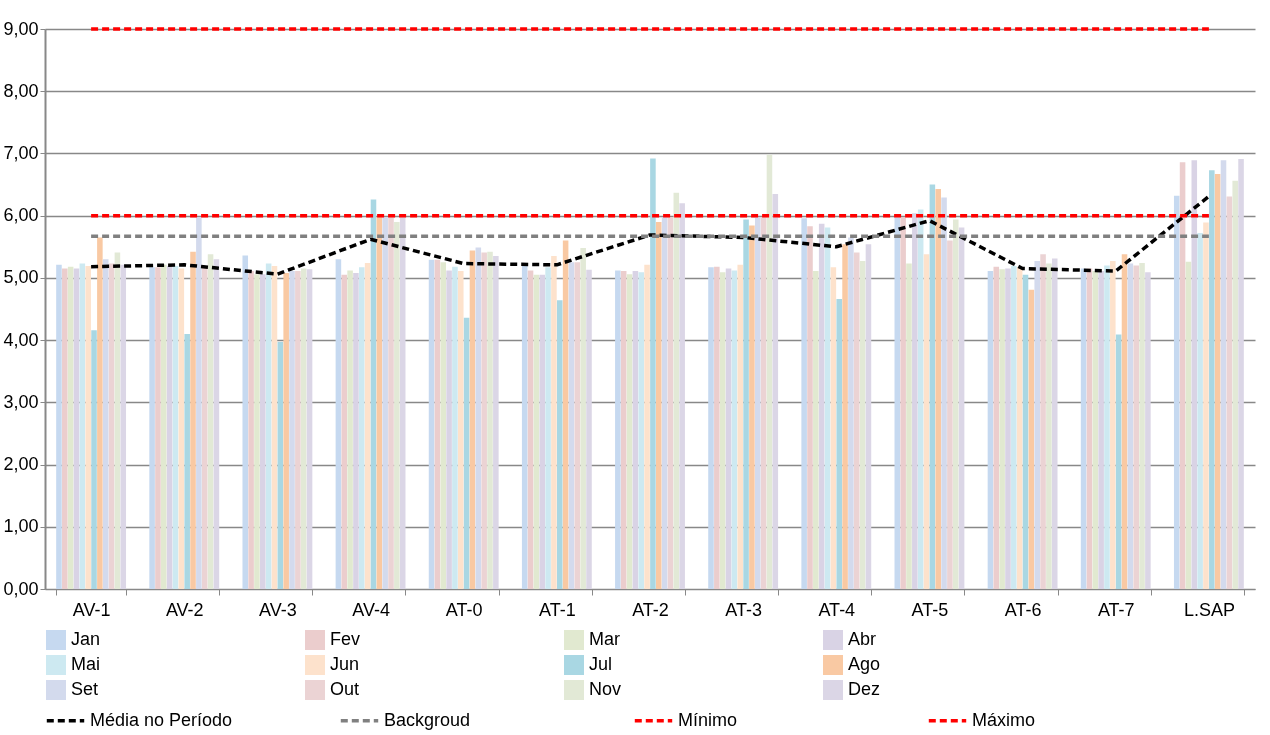 This screenshot has width=1270, height=735. I want to click on y-tick-label: 9,00, so click(21, 28).